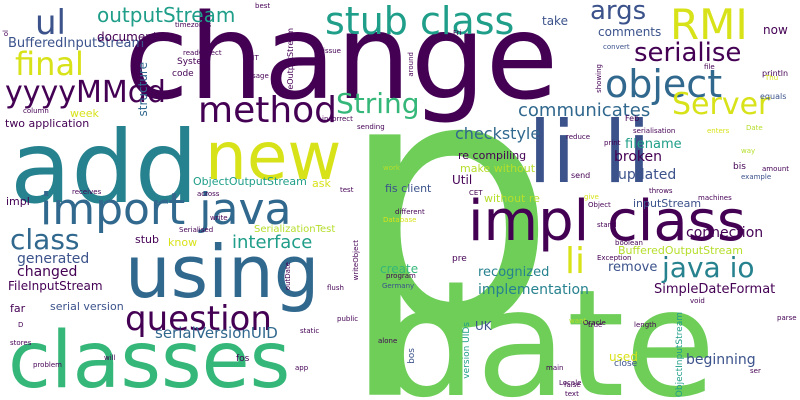 Image resolution: width=800 pixels, height=400 pixels. Describe the element at coordinates (584, 110) in the screenshot. I see `word-communicates: communicates` at that location.